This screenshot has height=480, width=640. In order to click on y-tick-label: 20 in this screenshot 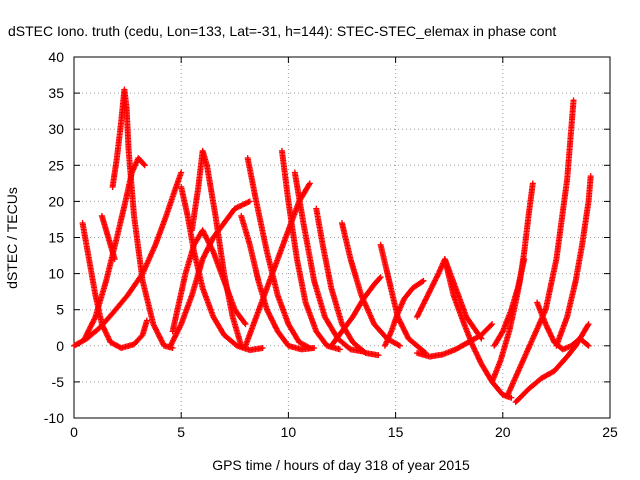, I will do `click(56, 201)`.